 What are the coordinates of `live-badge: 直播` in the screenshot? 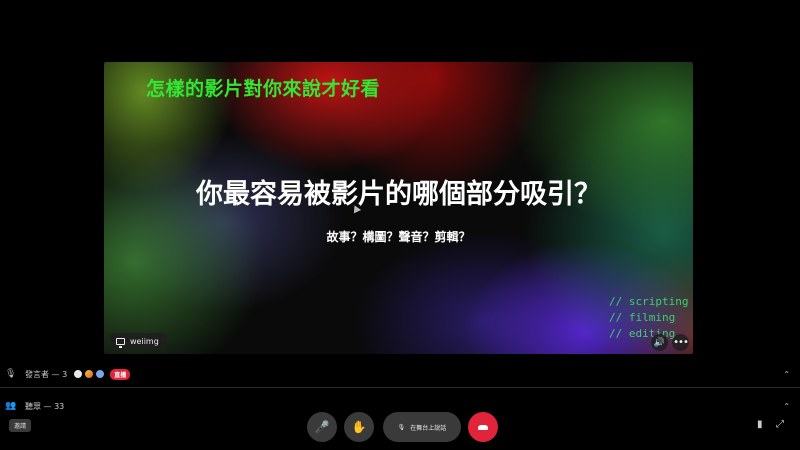 It's located at (120, 374).